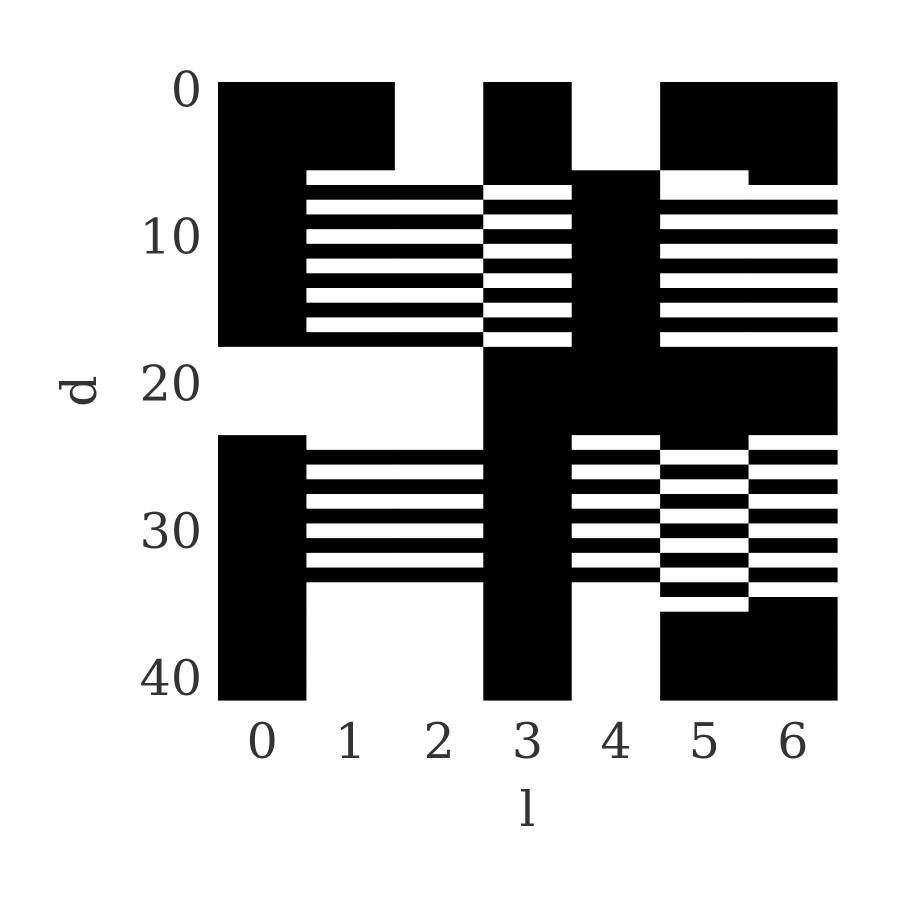 This screenshot has width=900, height=900. I want to click on x-tick-label: 6, so click(792, 741).